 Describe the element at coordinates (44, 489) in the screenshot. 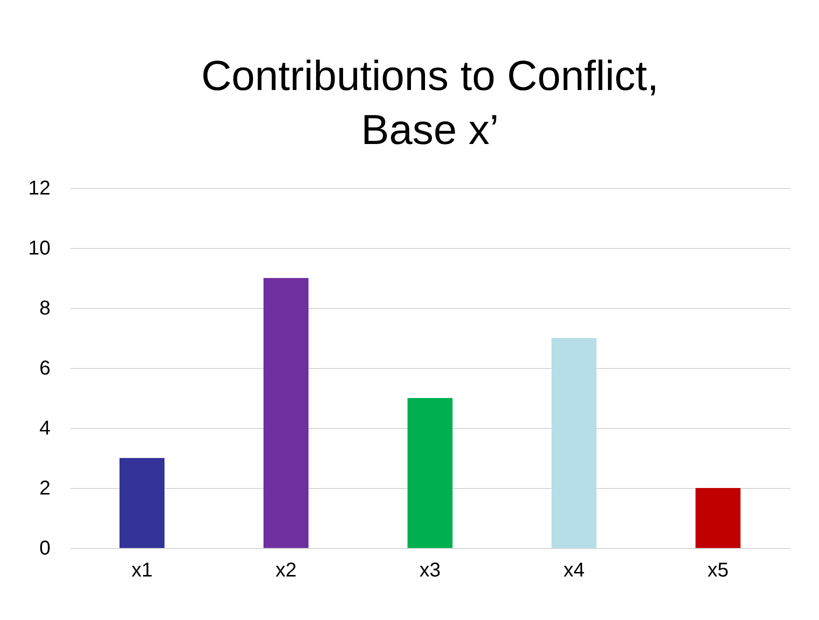

I see `y-tick-label: 2` at that location.